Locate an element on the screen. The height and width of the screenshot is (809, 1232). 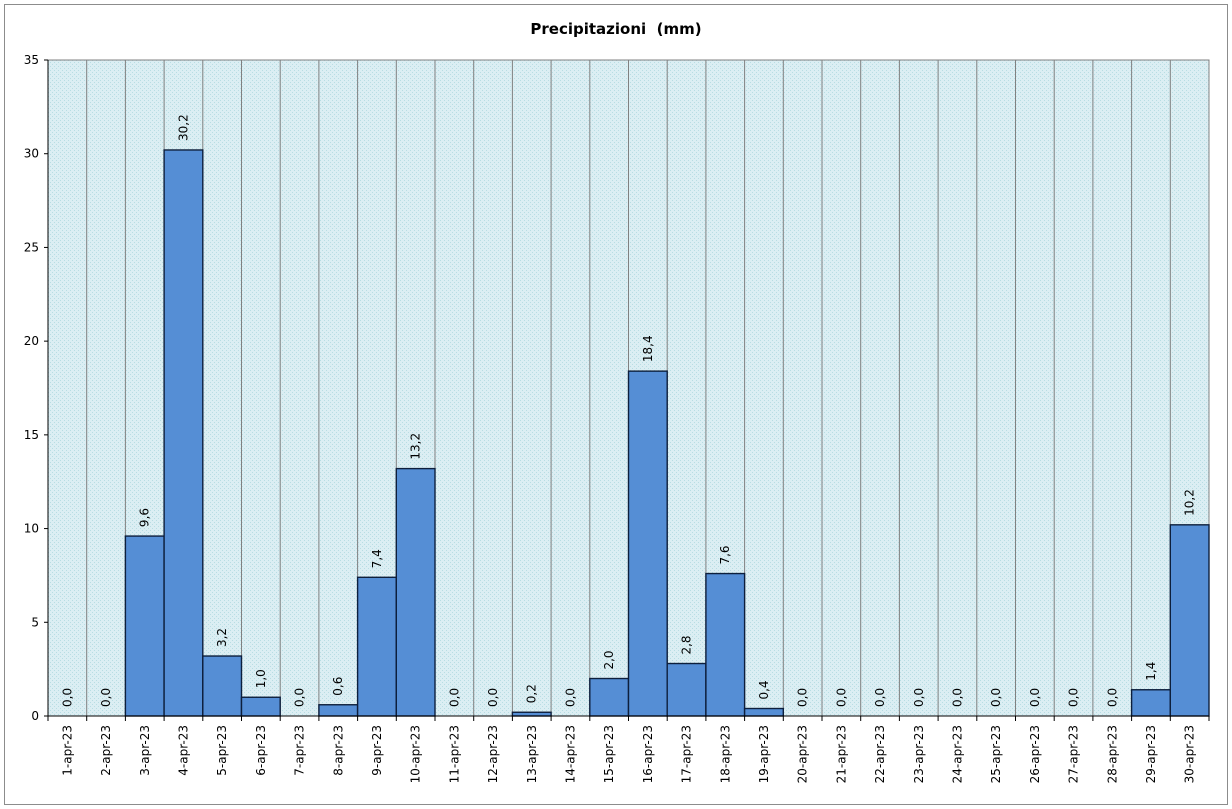
y-tick-label: 5 is located at coordinates (35, 622).